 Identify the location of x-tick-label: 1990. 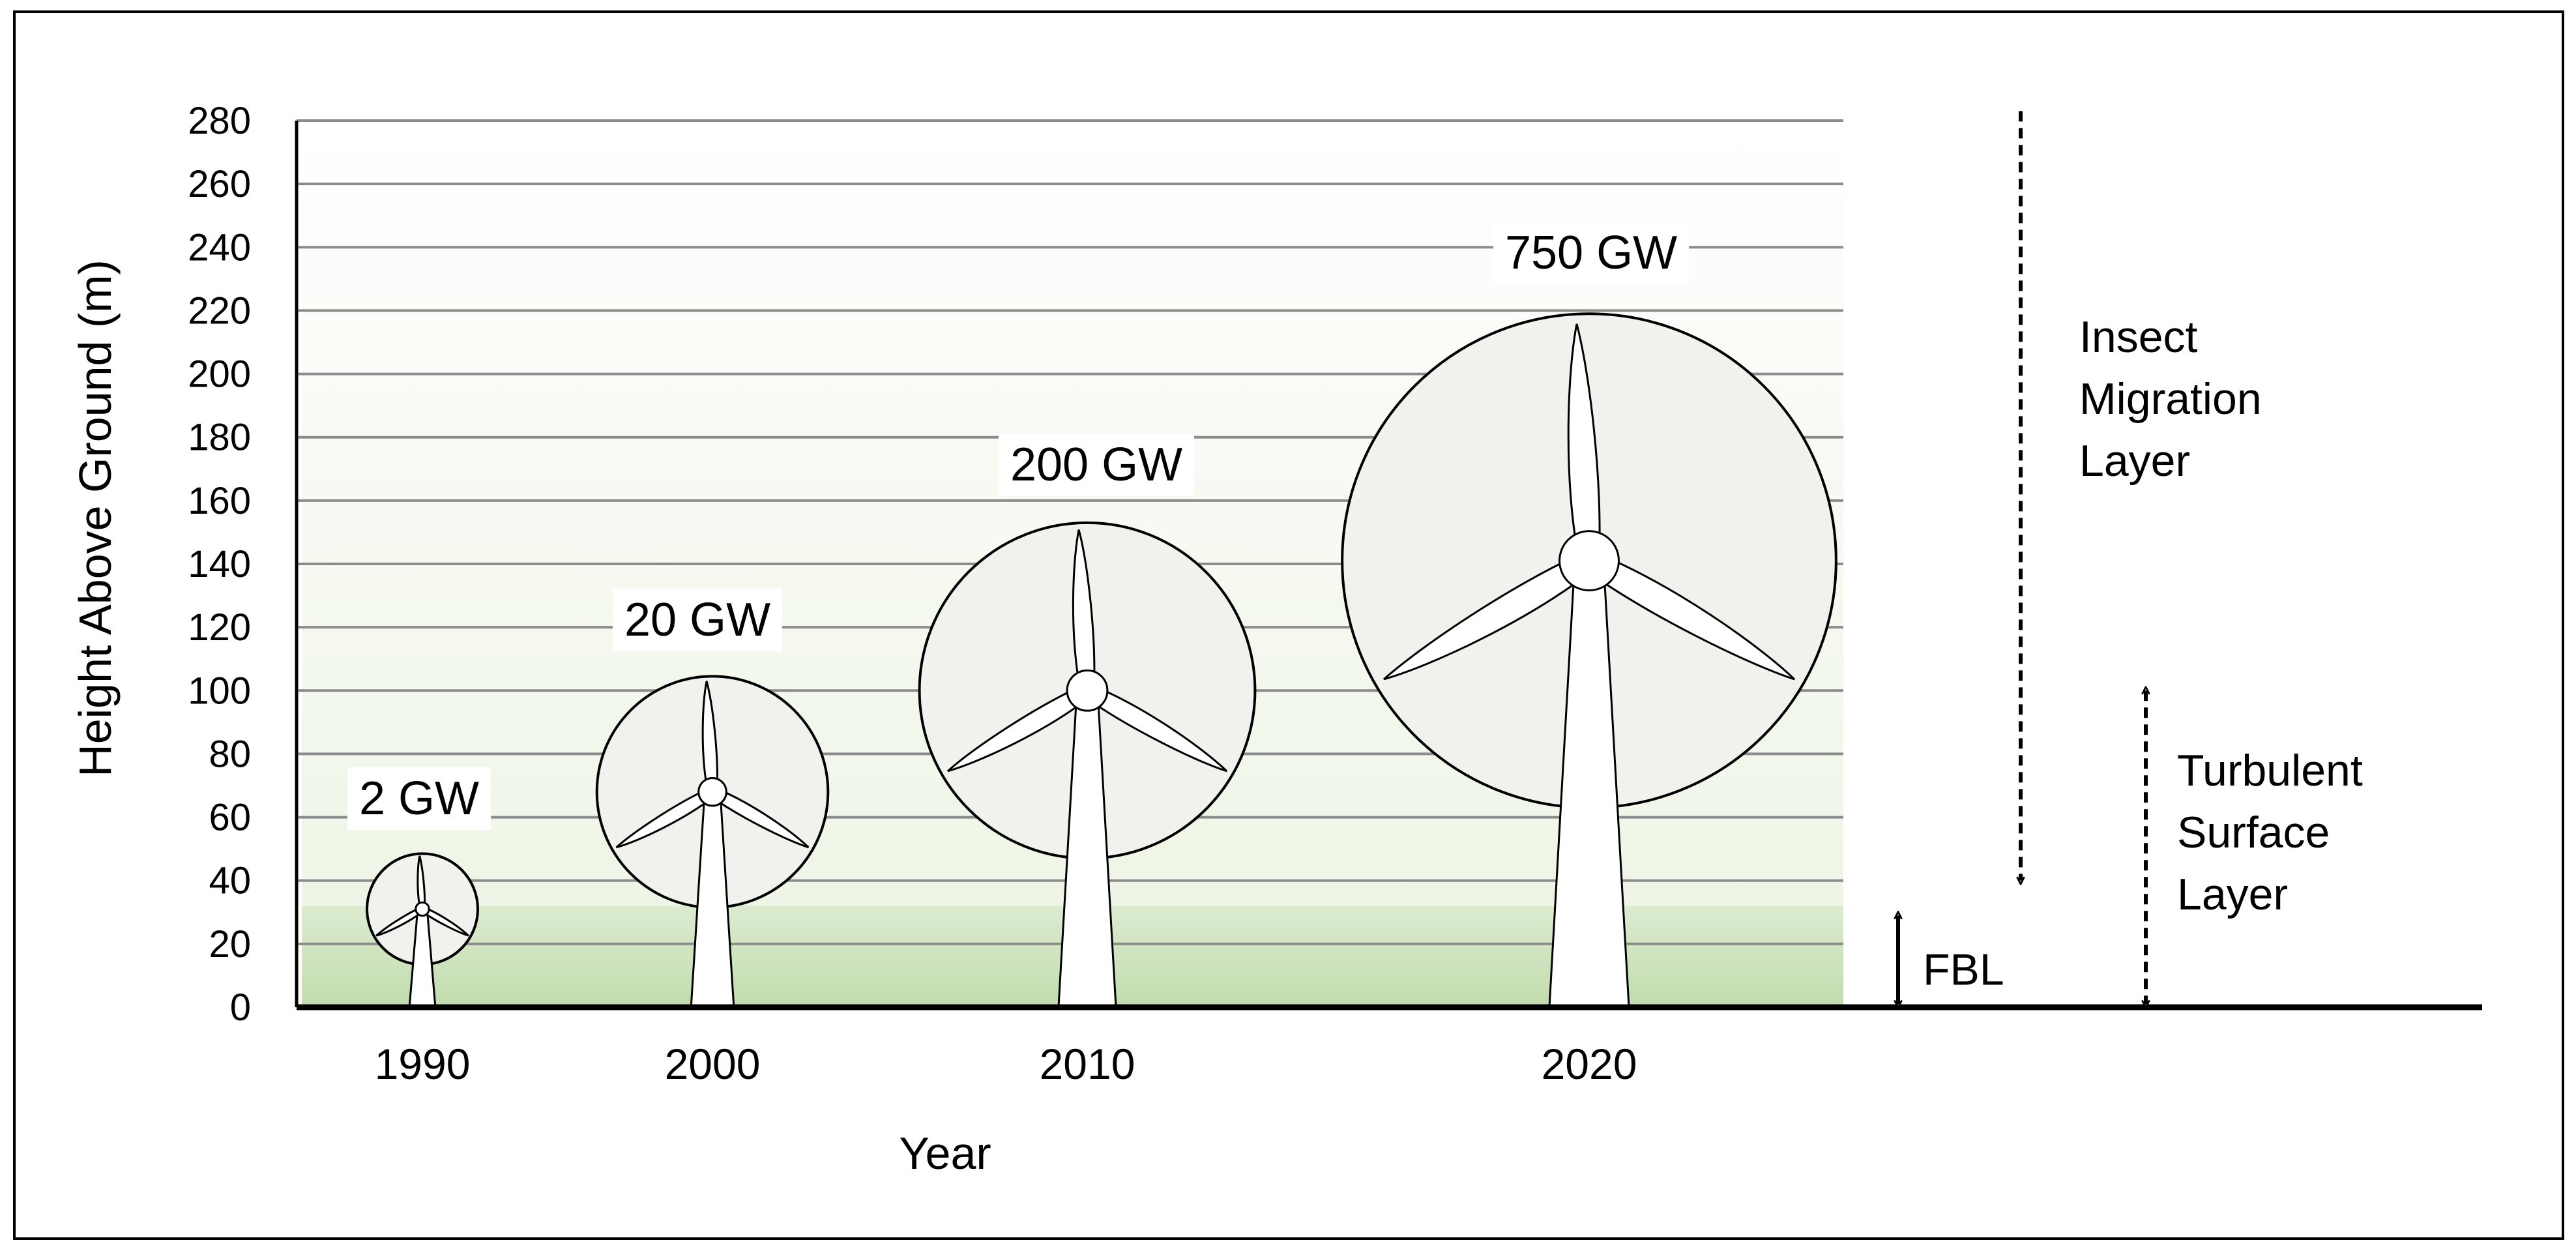
(423, 1064).